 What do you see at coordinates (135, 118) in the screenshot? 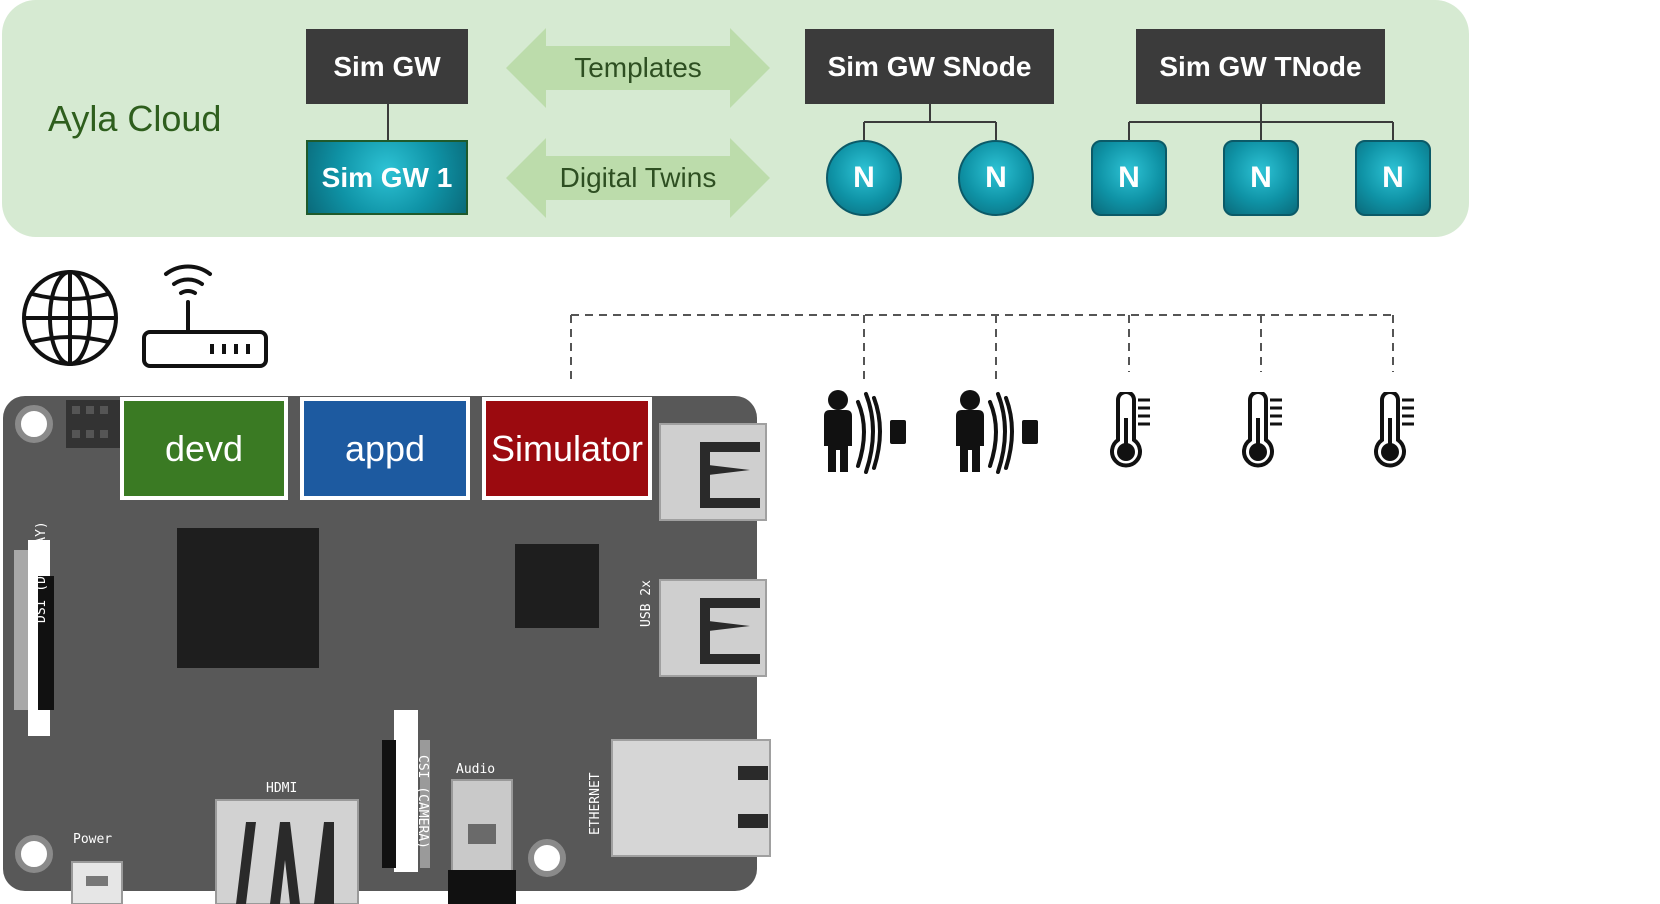
I see `cloud-label: Ayla Cloud` at bounding box center [135, 118].